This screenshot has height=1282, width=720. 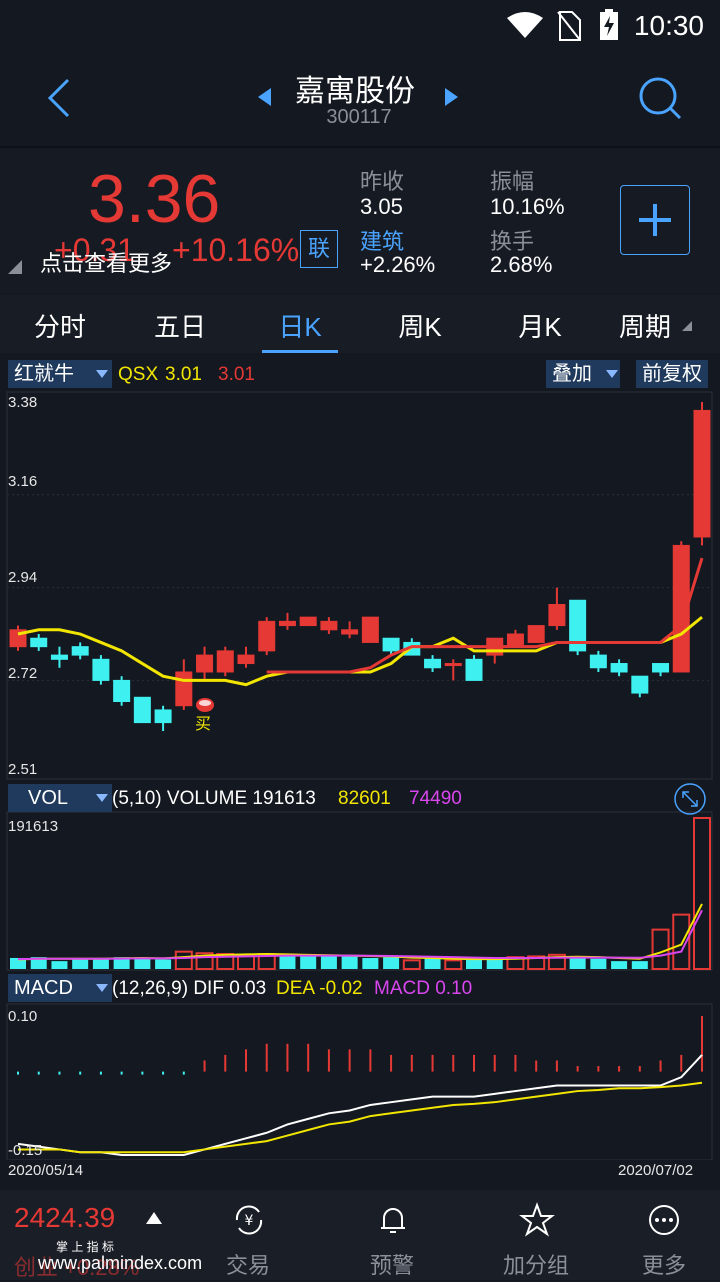 What do you see at coordinates (392, 1235) in the screenshot?
I see `nav-alert: 预警` at bounding box center [392, 1235].